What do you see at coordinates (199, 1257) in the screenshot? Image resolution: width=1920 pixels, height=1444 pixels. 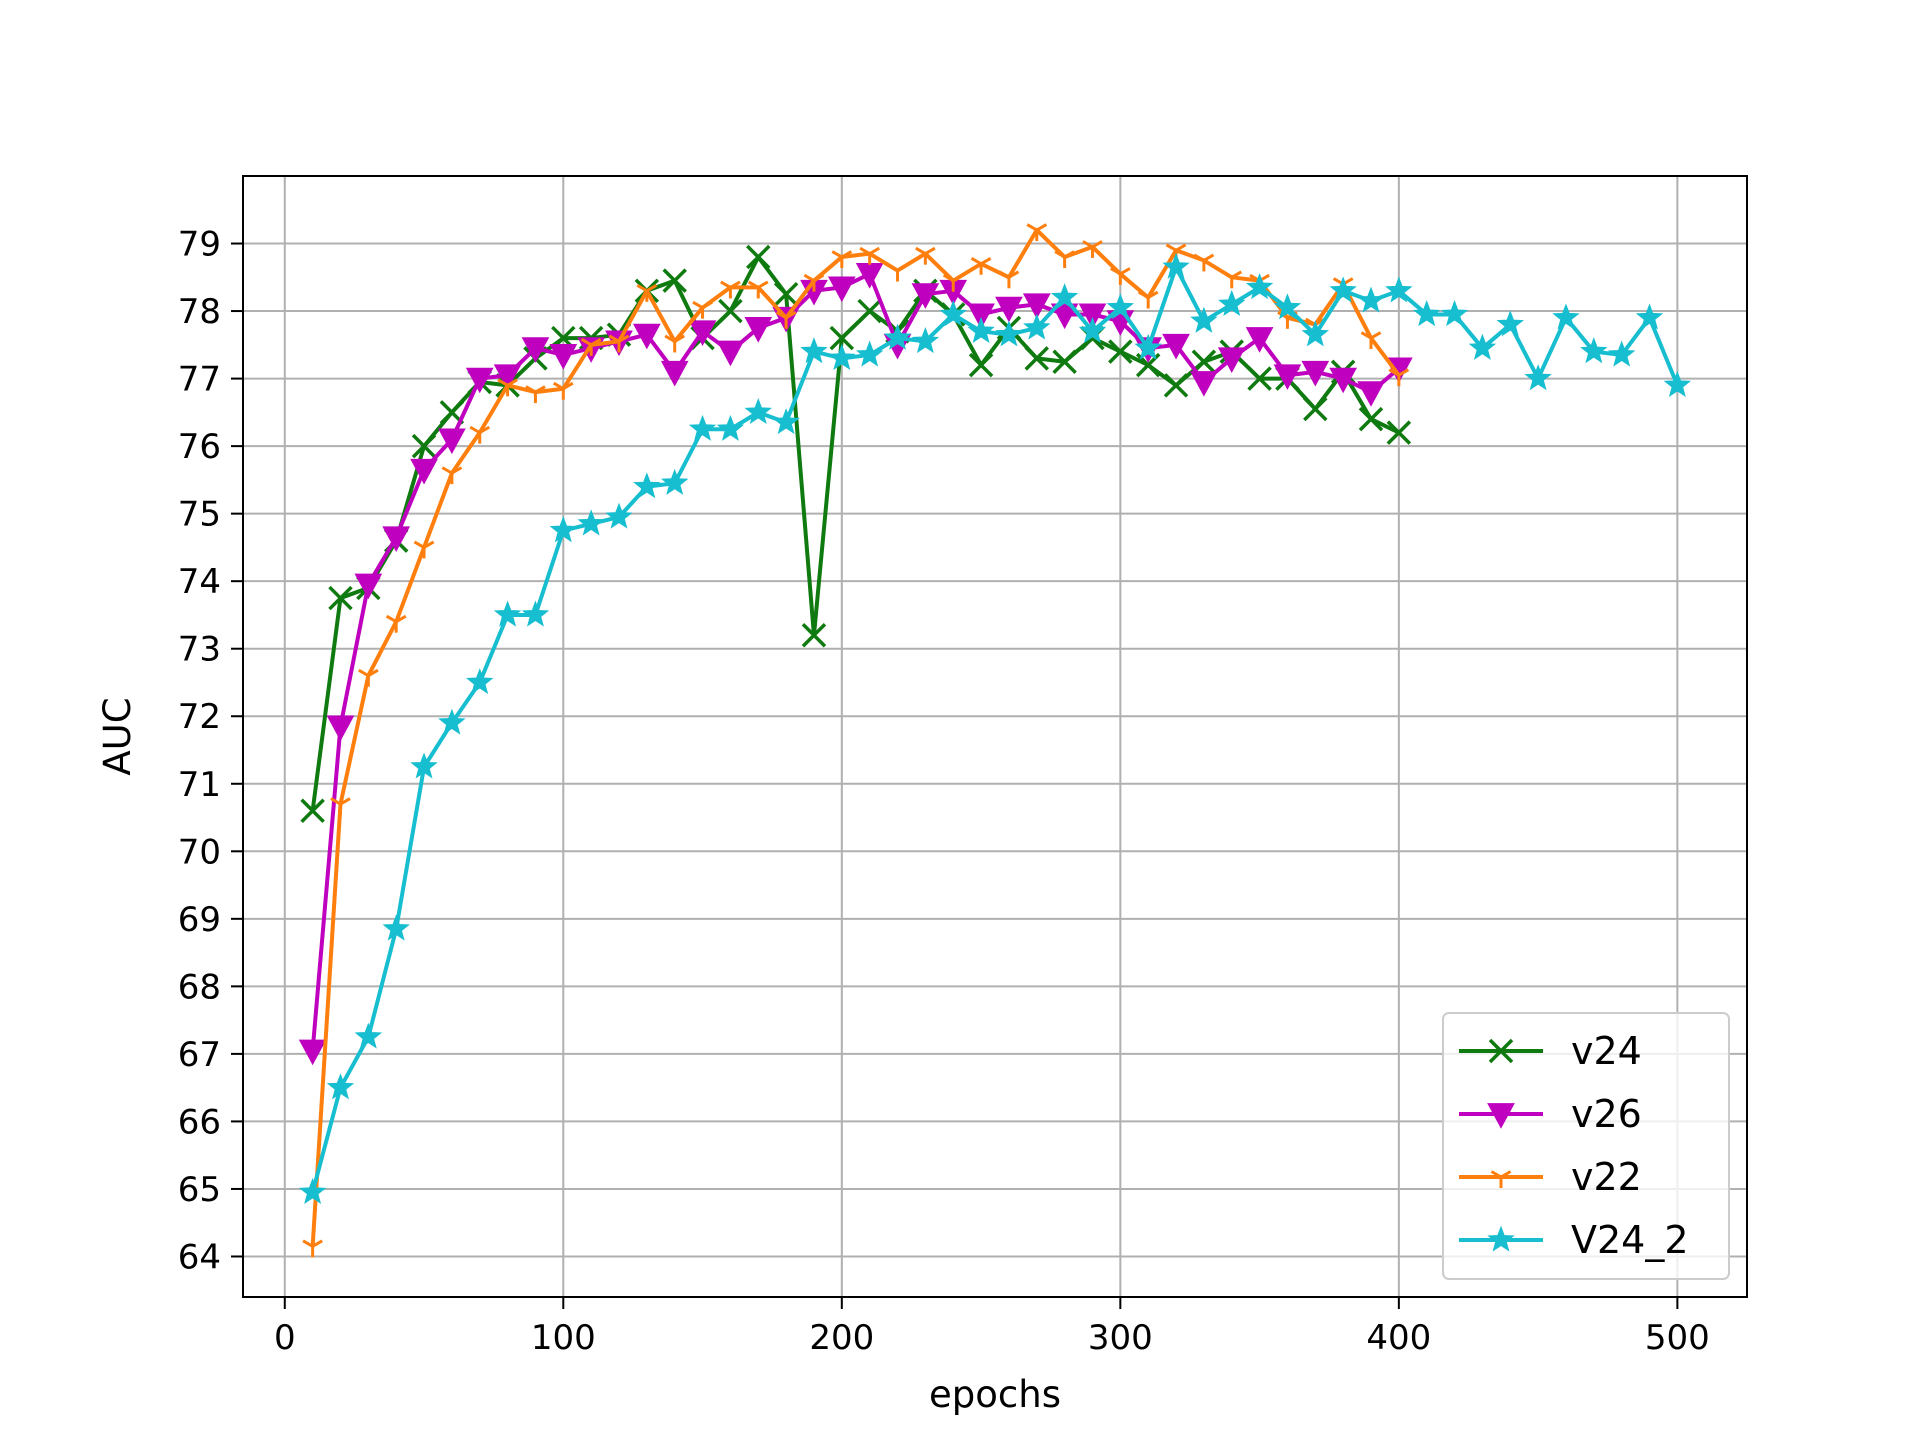 I see `y-tick-label: 64` at bounding box center [199, 1257].